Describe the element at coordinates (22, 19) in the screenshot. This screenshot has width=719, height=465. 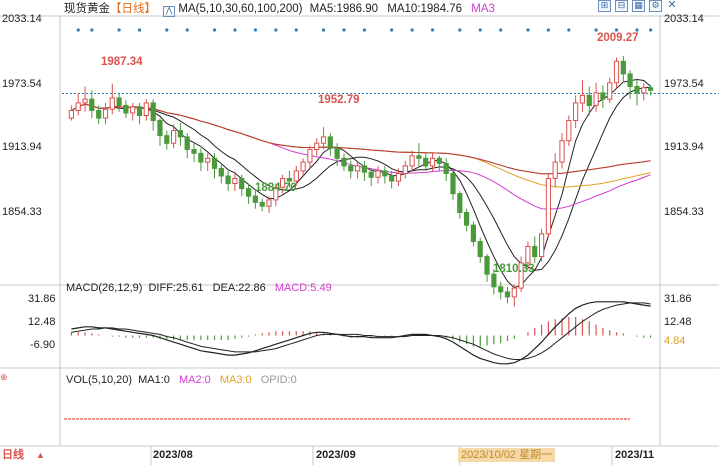
I see `price-axis-left-tick: 2033.14` at that location.